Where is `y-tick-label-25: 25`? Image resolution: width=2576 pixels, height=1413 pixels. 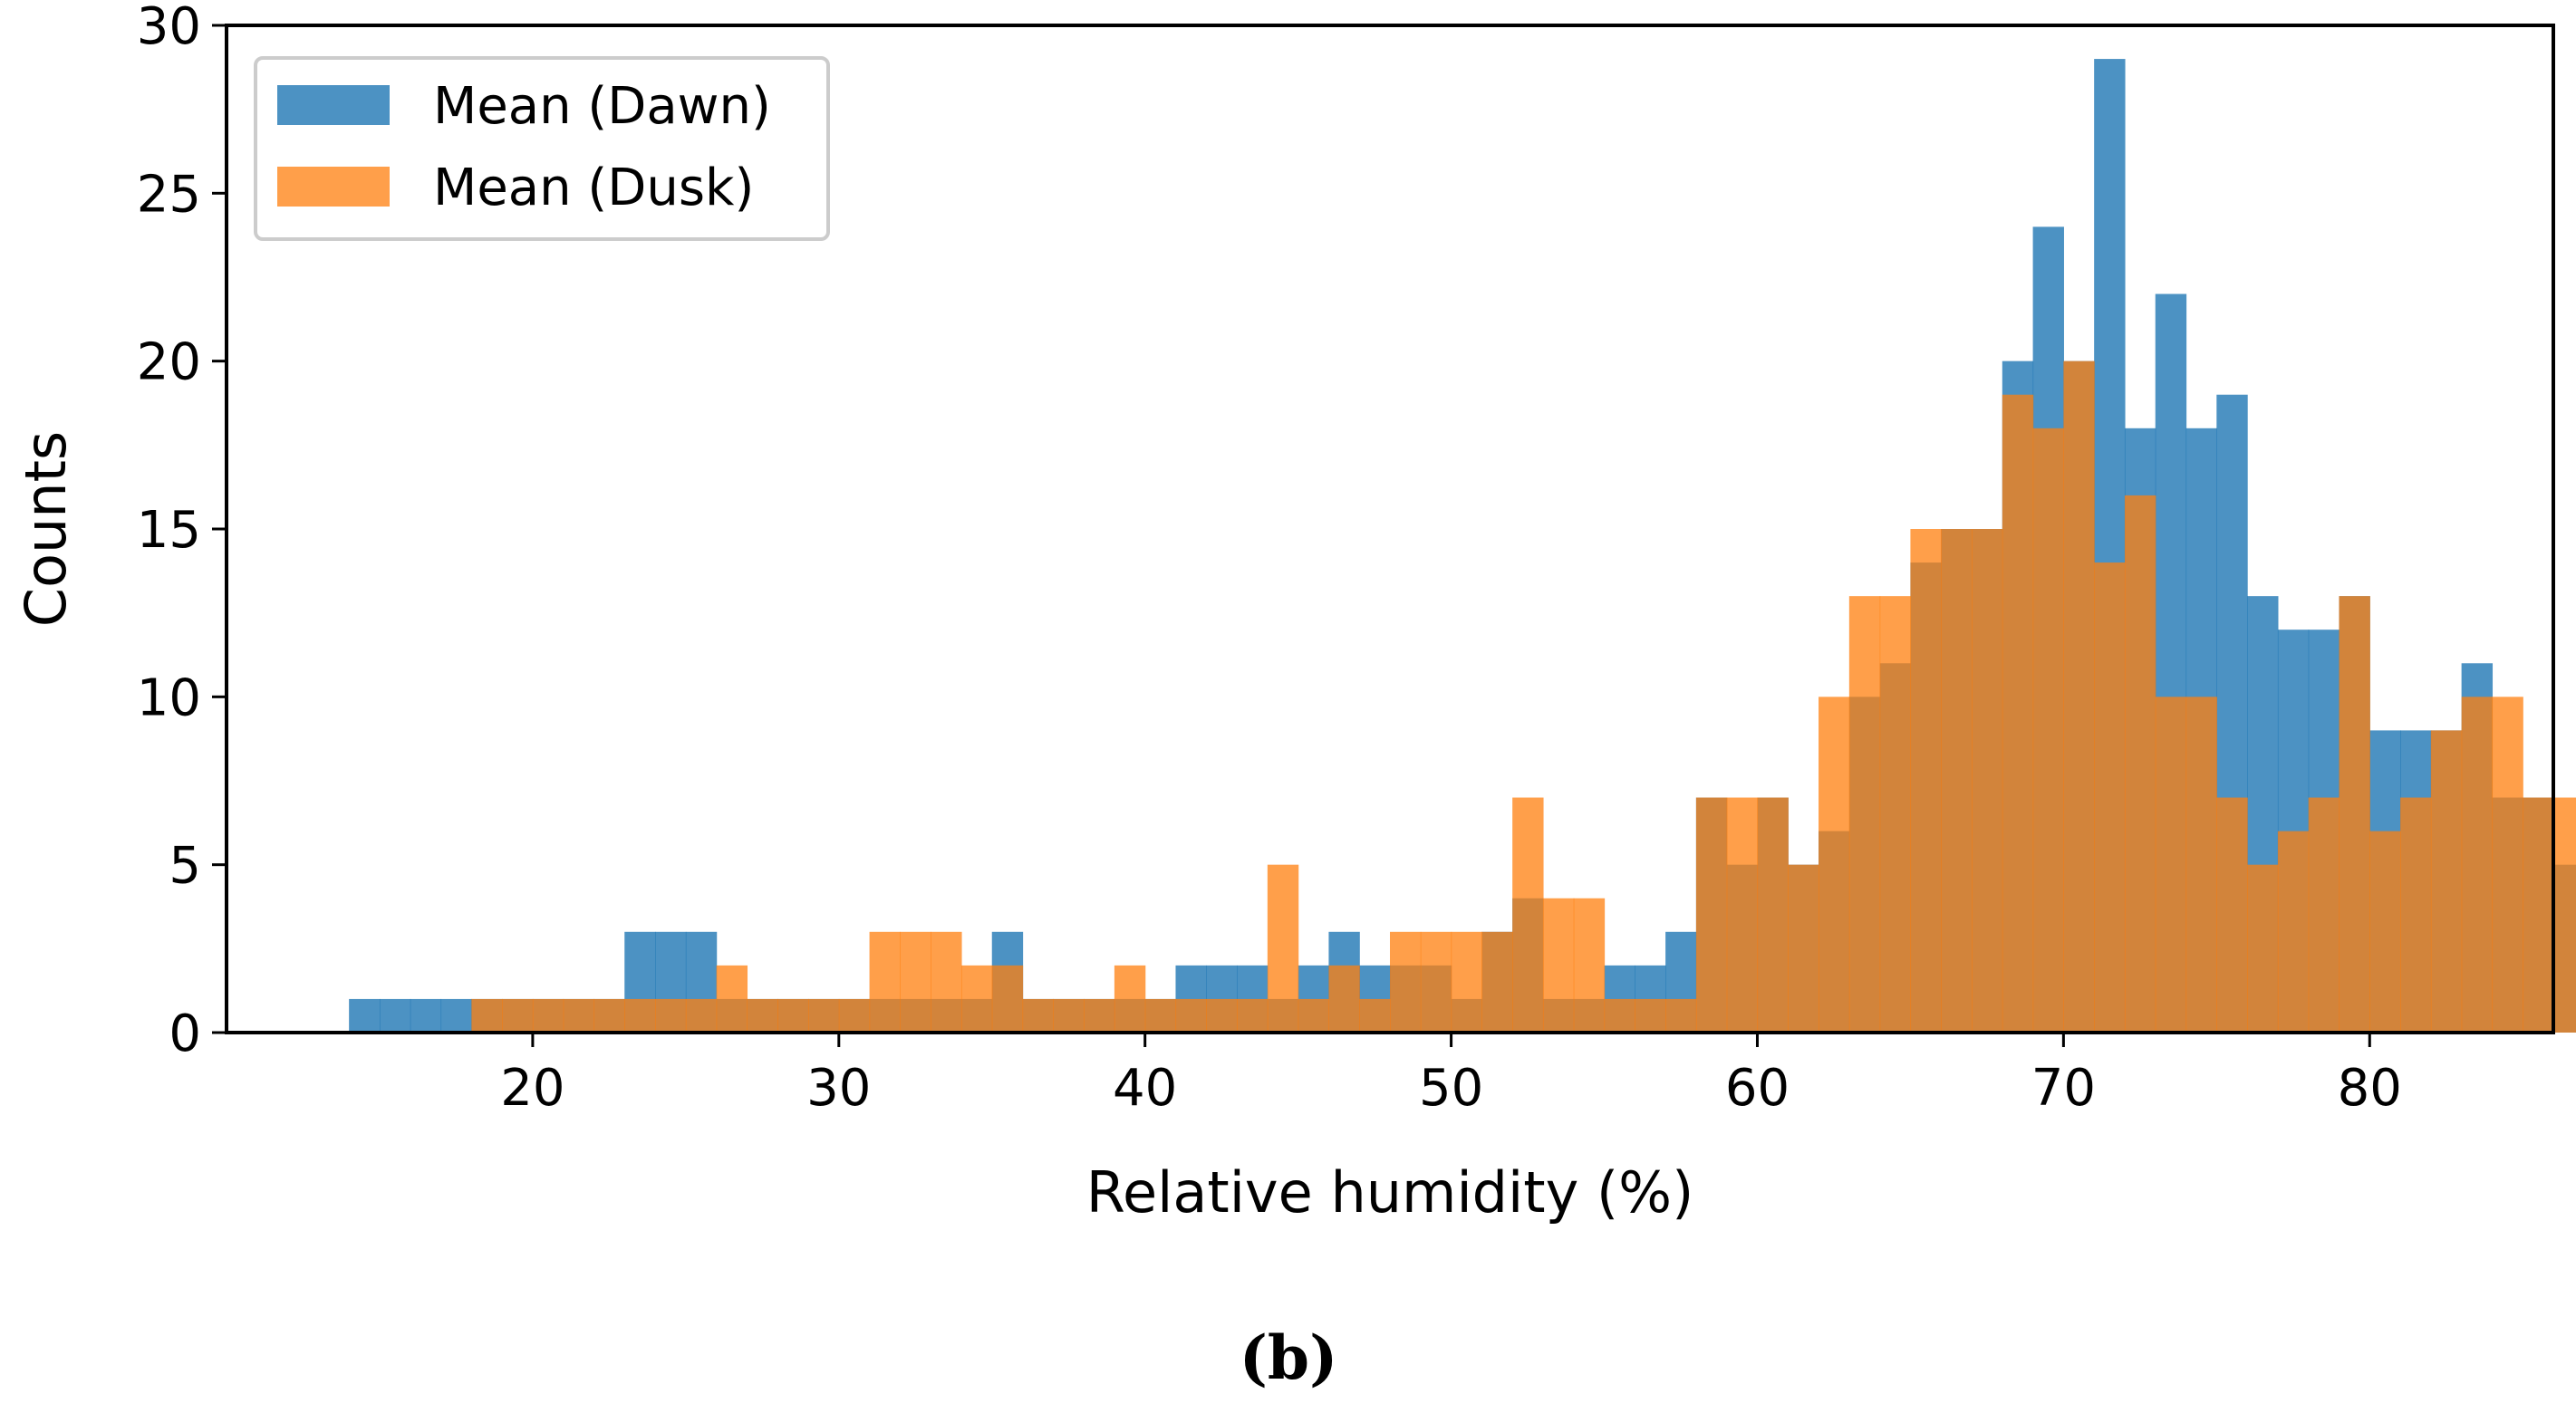
y-tick-label-25: 25 is located at coordinates (169, 194).